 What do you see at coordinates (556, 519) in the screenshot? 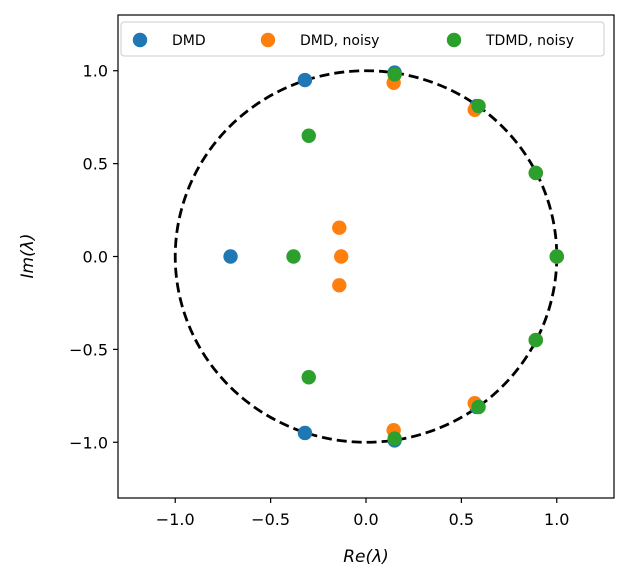
I see `x-tick-label: 1.0` at bounding box center [556, 519].